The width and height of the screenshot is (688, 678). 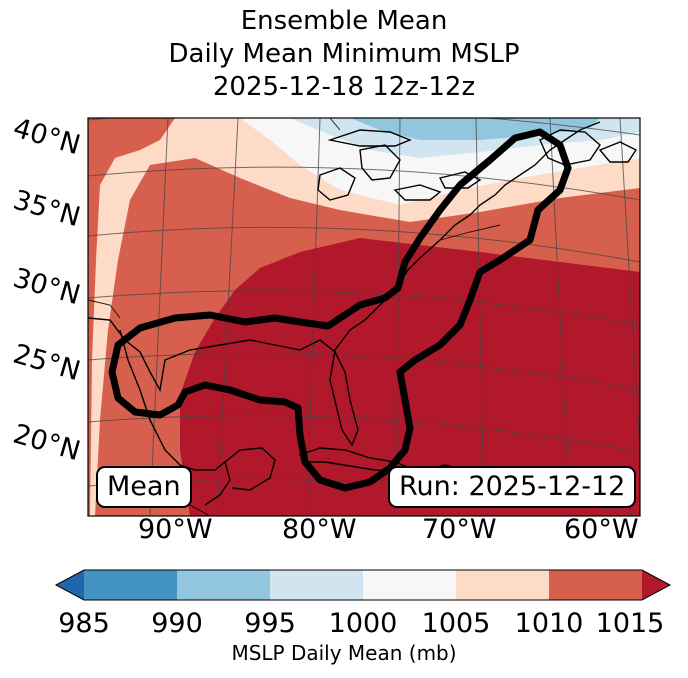 I want to click on colorbar-tick-990: 990, so click(x=177, y=623).